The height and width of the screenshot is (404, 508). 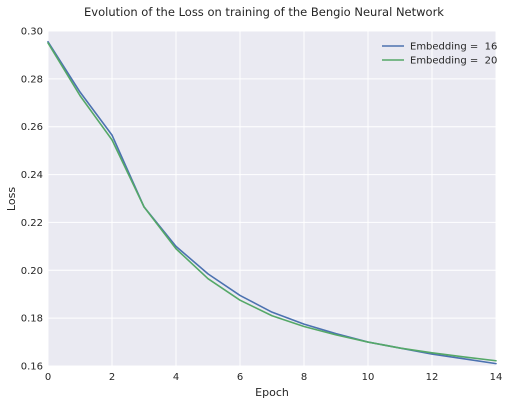 I want to click on x-tick-label: 8, so click(x=304, y=377).